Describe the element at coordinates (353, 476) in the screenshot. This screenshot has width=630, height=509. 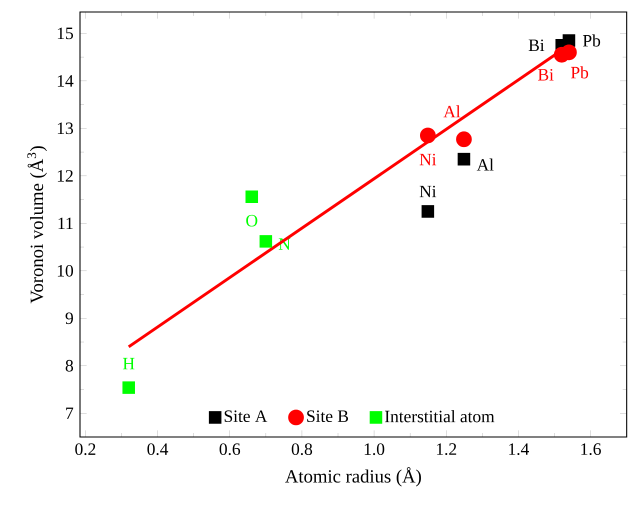
I see `x-axis-title: Atomic radius (Å)` at that location.